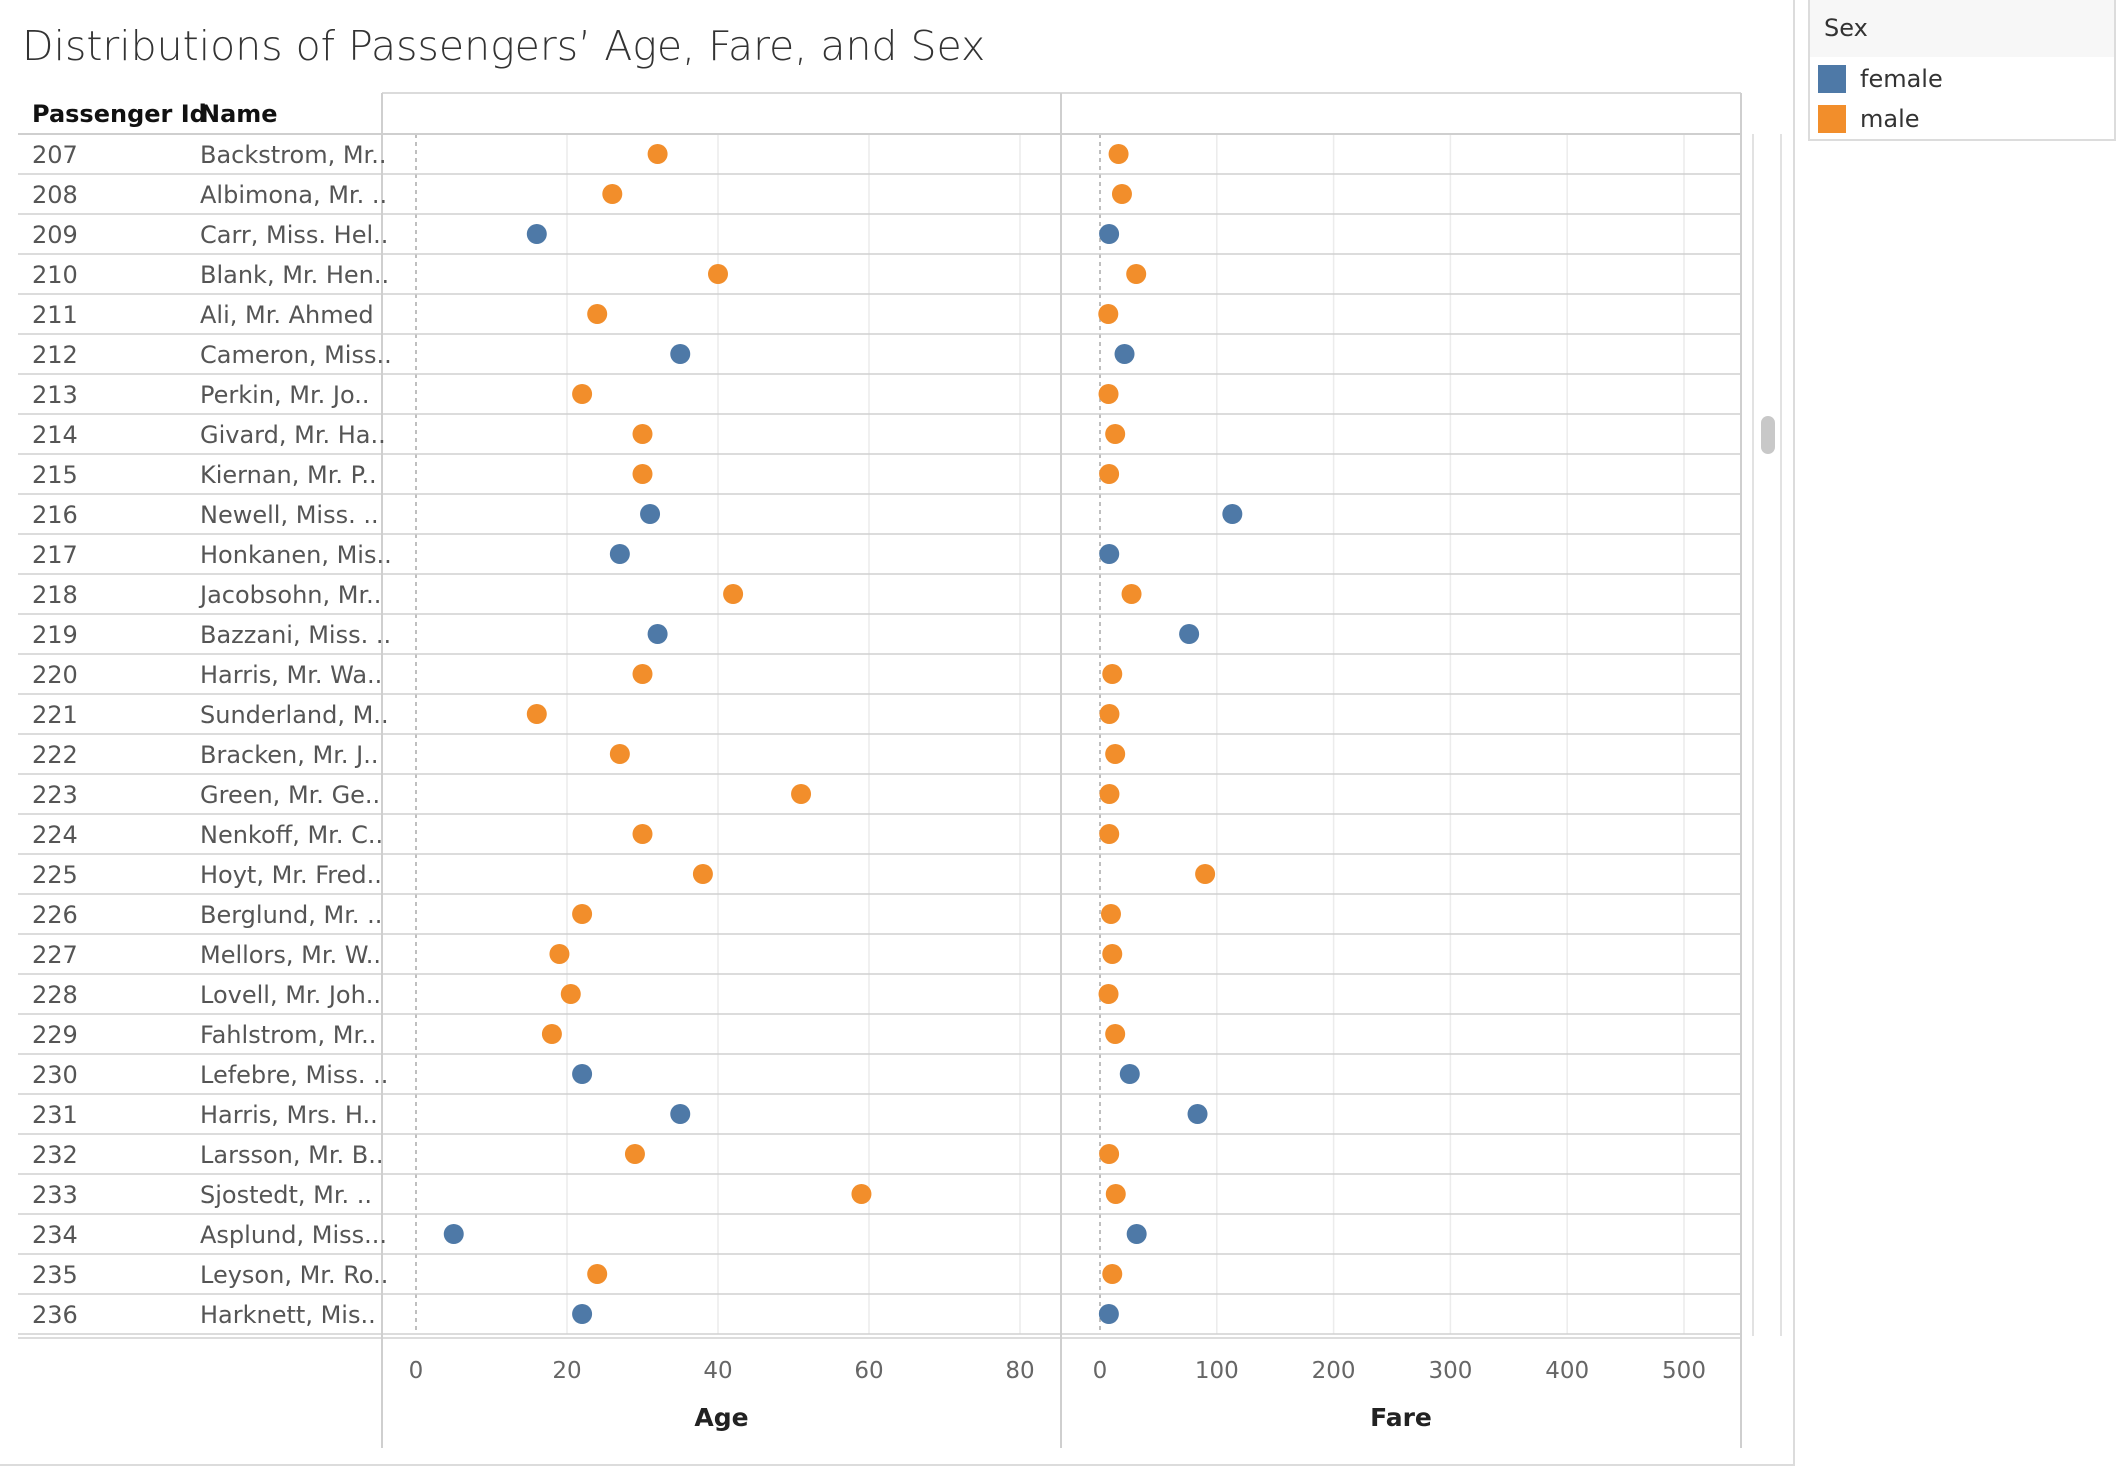  I want to click on fare-tick-label: 100, so click(1217, 1371).